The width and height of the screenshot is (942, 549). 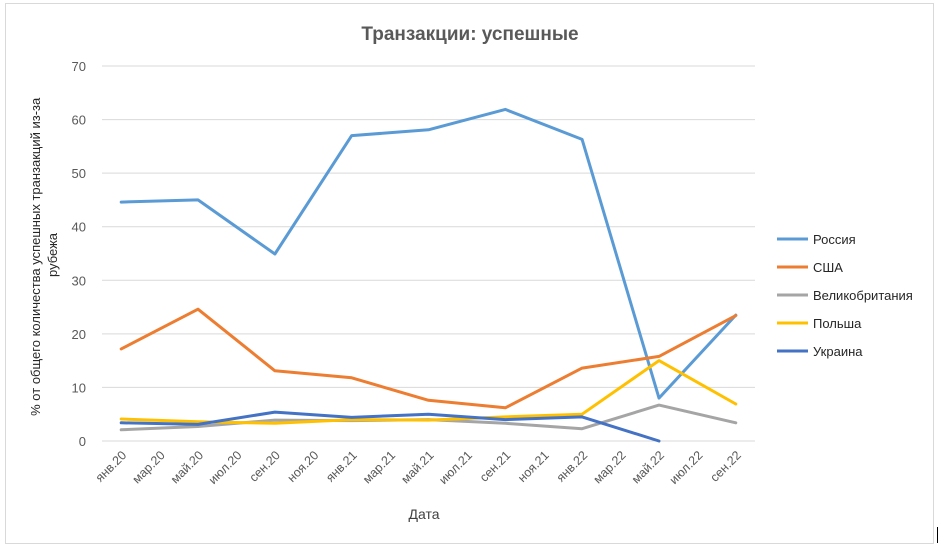 What do you see at coordinates (79, 227) in the screenshot?
I see `y-tick-label: 40` at bounding box center [79, 227].